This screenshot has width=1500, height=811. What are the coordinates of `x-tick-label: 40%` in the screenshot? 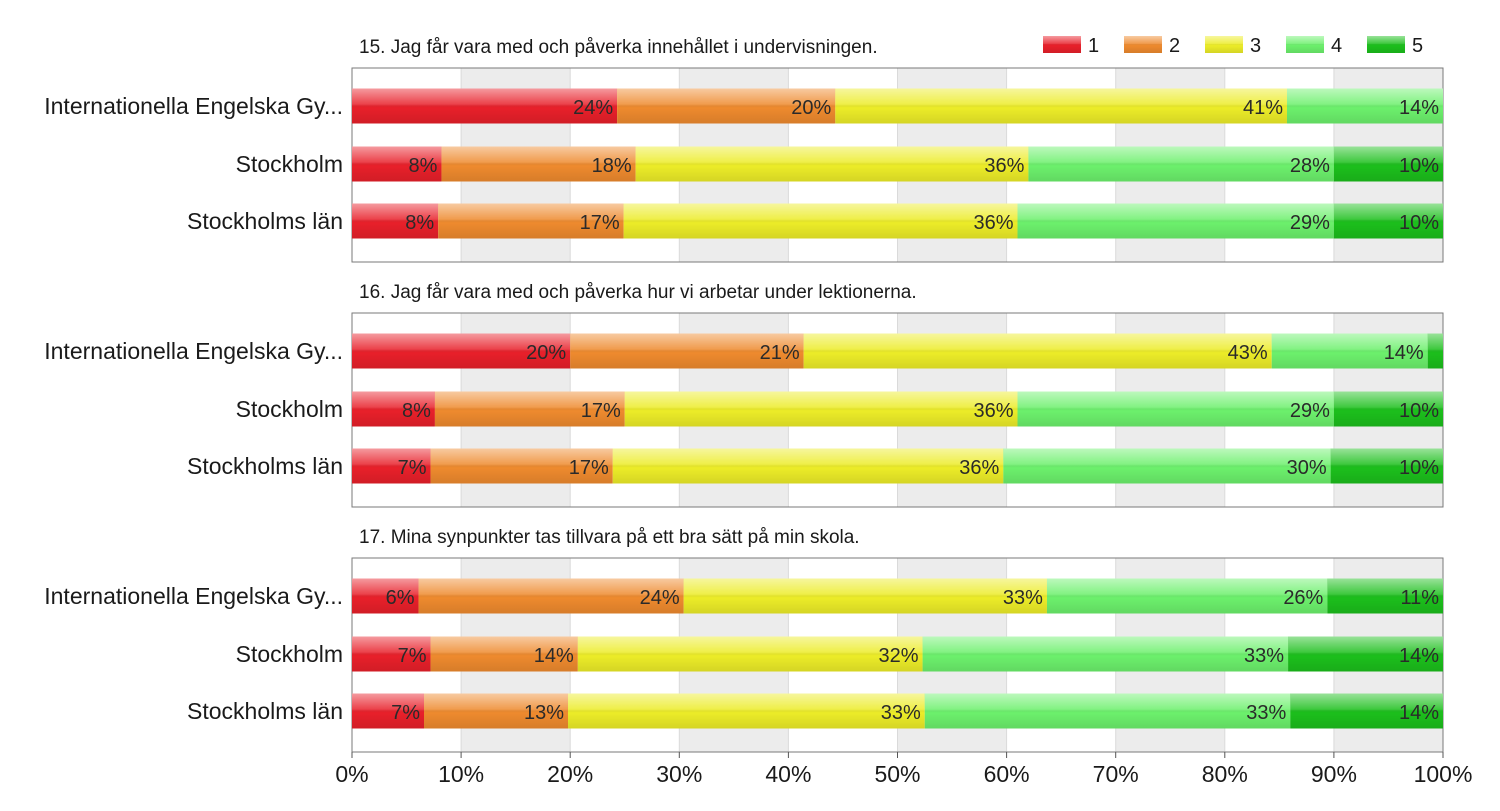 It's located at (788, 774).